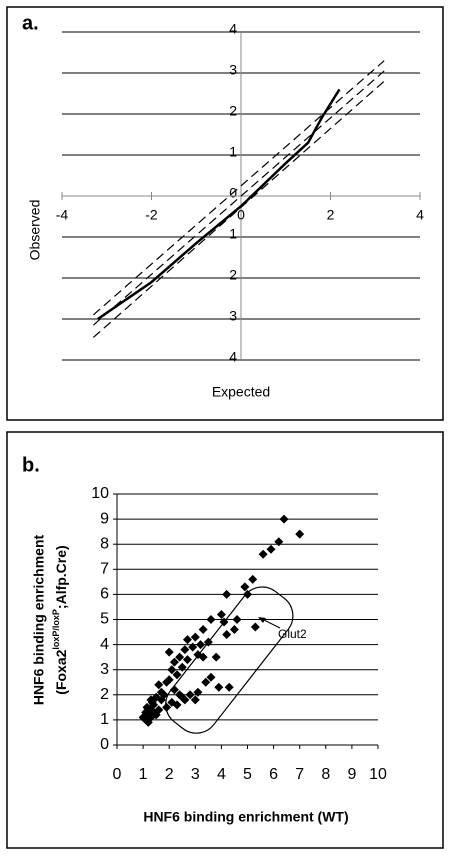 This screenshot has width=450, height=865. Describe the element at coordinates (39, 619) in the screenshot. I see `y-axis-label: HNF6 binding enrichment` at that location.